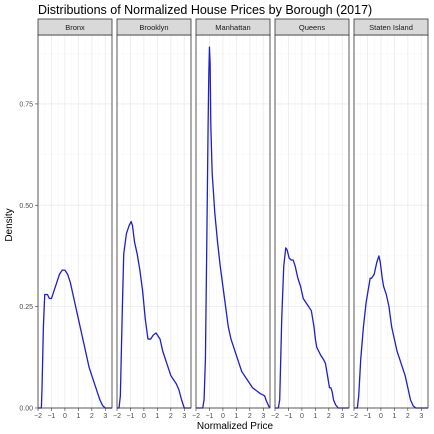  I want to click on y-axis: 0.00 0.25 0.50 0.75, so click(28, 257).